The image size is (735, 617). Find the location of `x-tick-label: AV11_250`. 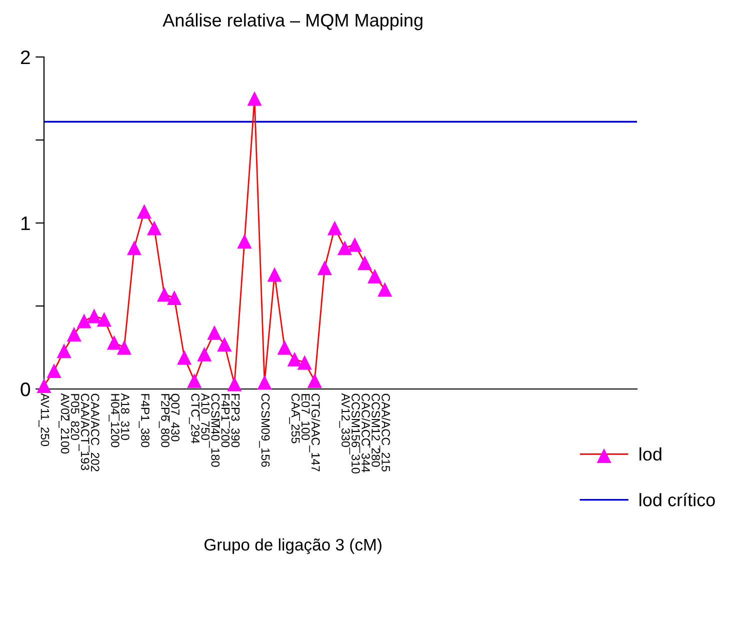

x-tick-label: AV11_250 is located at coordinates (44, 419).